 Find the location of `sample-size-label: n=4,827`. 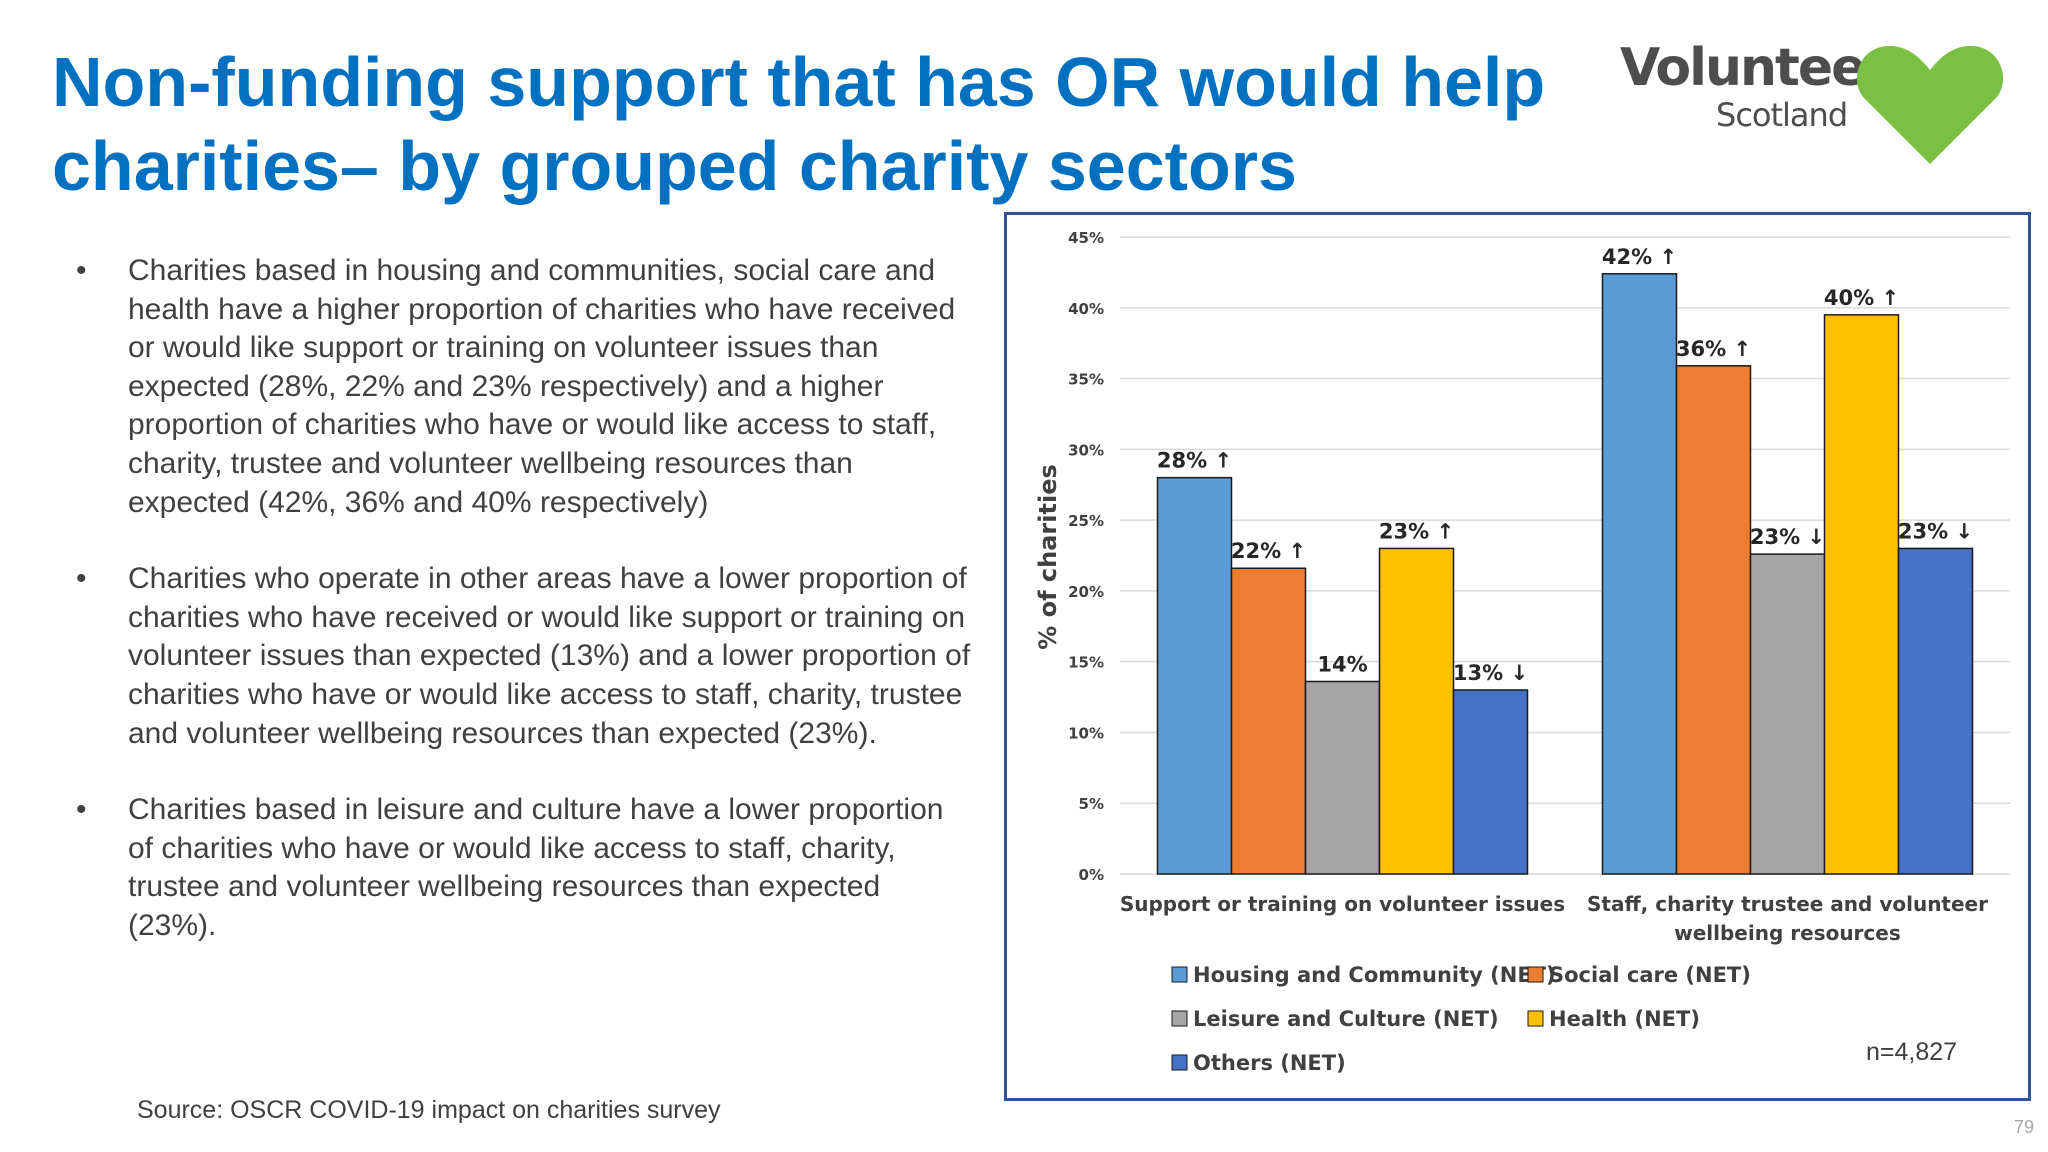

sample-size-label: n=4,827 is located at coordinates (1912, 1052).